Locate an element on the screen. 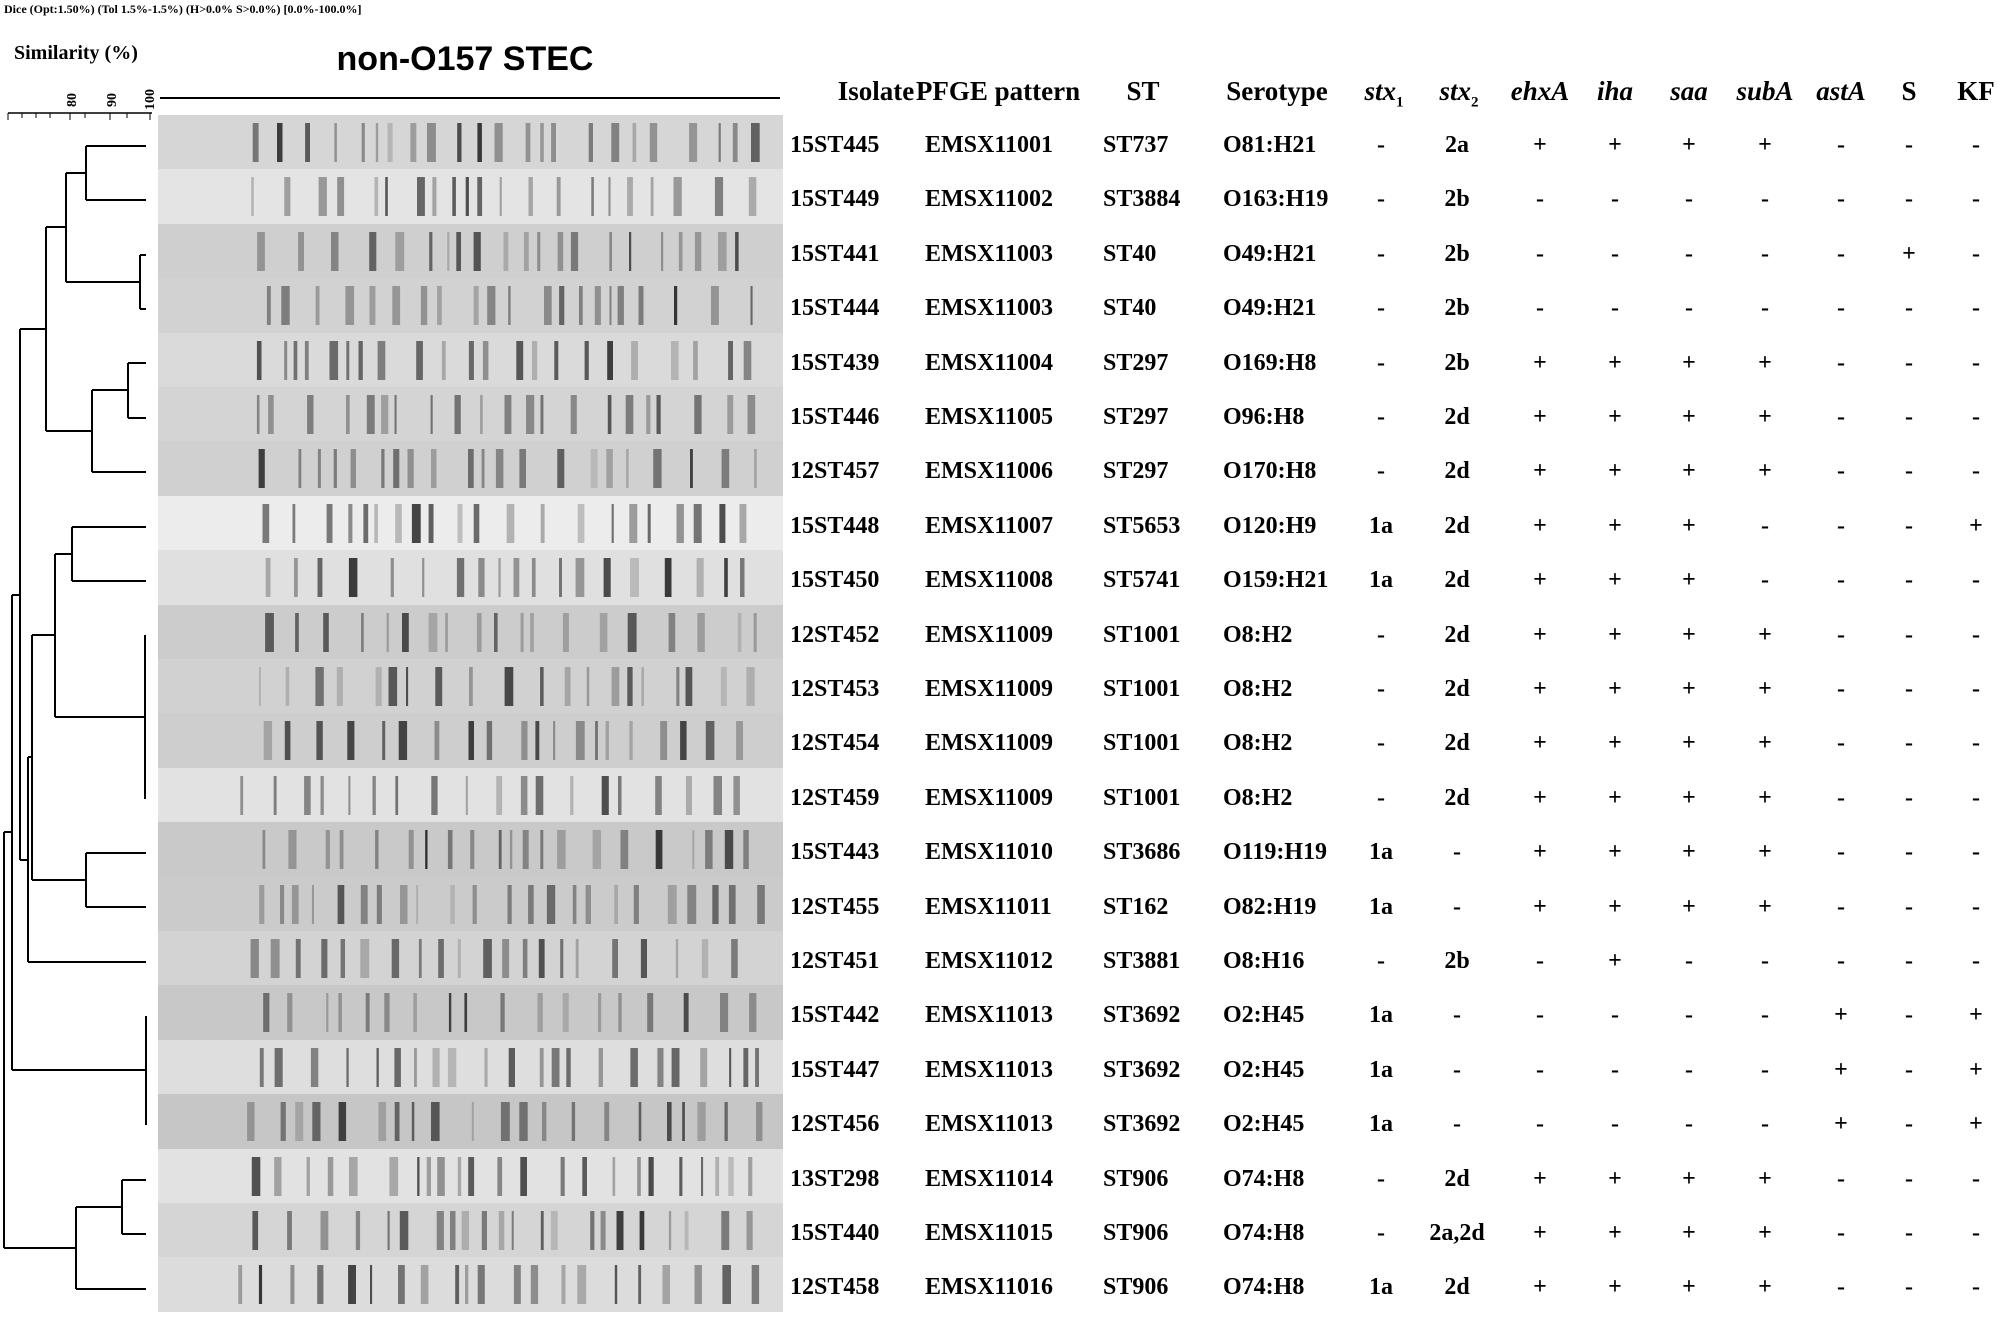  isolate-cell: 13ST298 is located at coordinates (835, 1179).